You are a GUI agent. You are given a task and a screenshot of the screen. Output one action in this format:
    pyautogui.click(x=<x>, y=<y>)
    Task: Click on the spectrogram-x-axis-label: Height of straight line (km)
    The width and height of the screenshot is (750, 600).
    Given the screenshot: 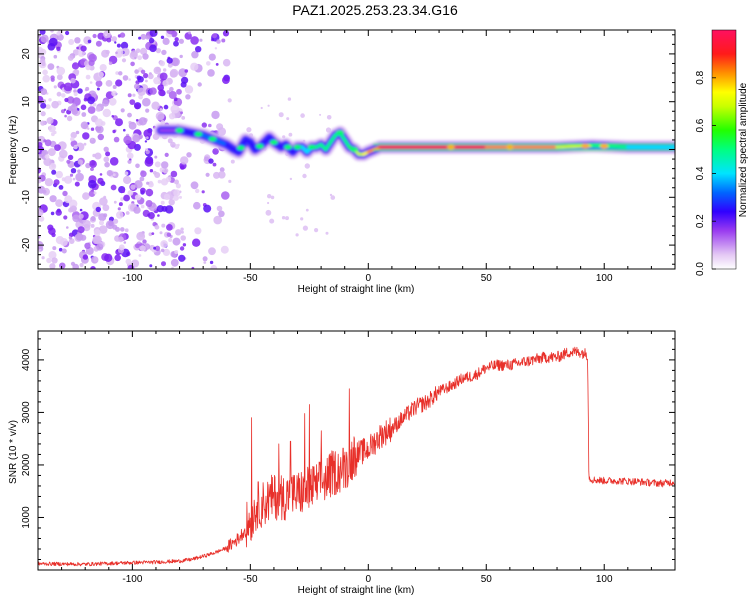 What is the action you would take?
    pyautogui.click(x=356, y=289)
    